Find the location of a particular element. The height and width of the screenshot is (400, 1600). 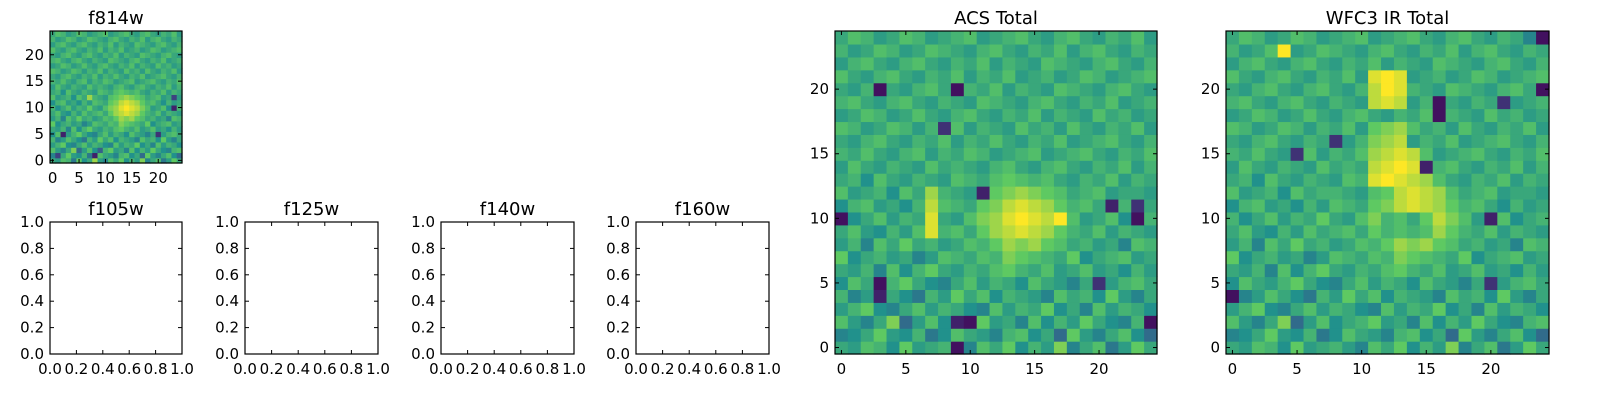

y-tick-label: 0.4 is located at coordinates (618, 301).